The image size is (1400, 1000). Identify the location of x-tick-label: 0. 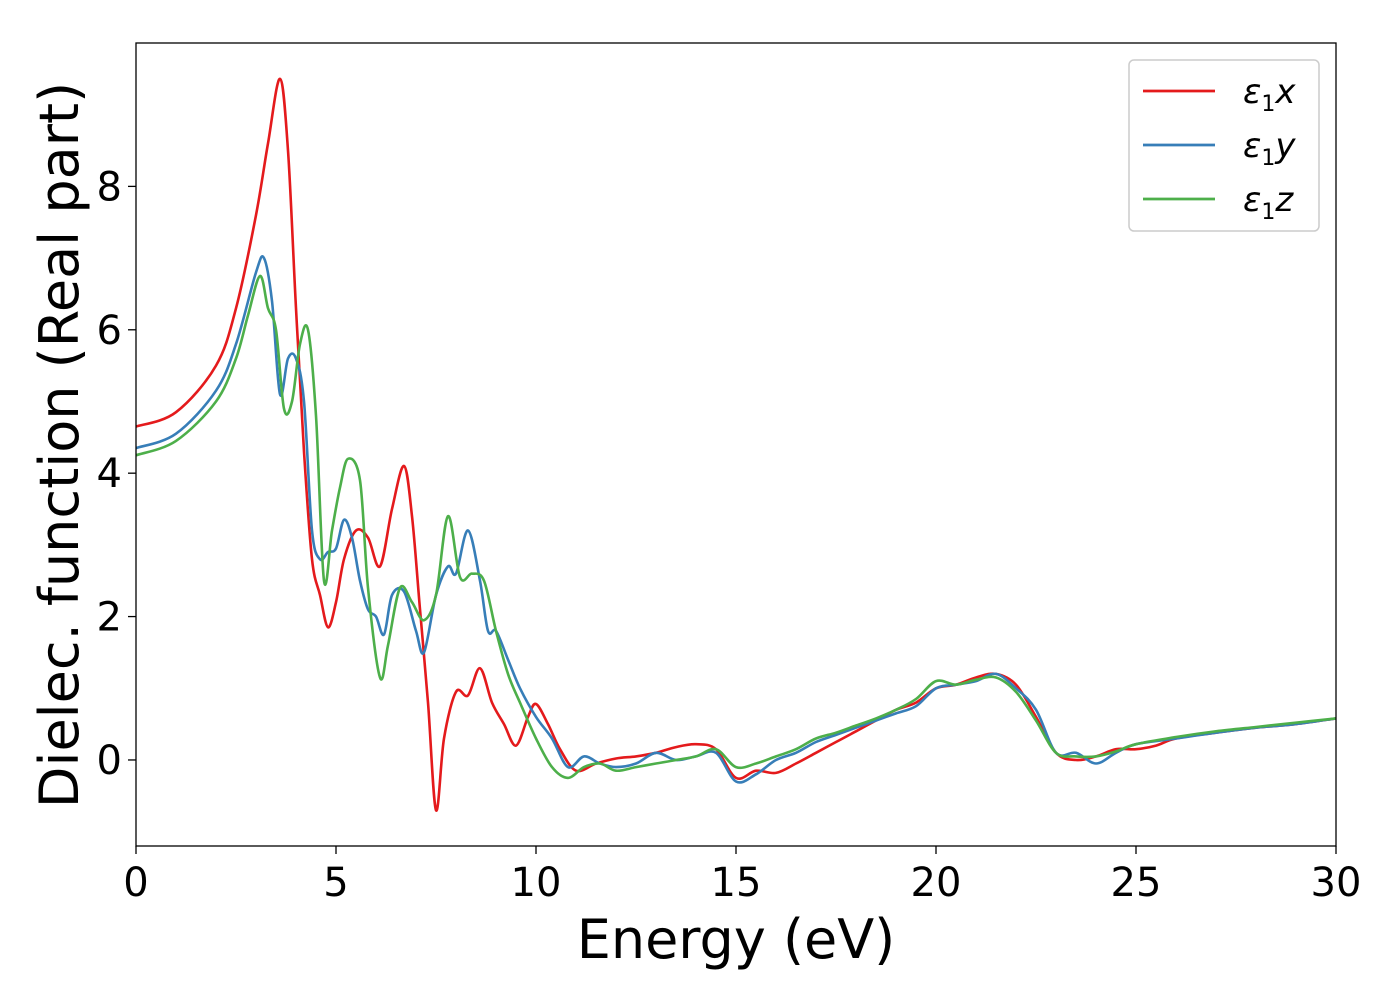
(135, 883).